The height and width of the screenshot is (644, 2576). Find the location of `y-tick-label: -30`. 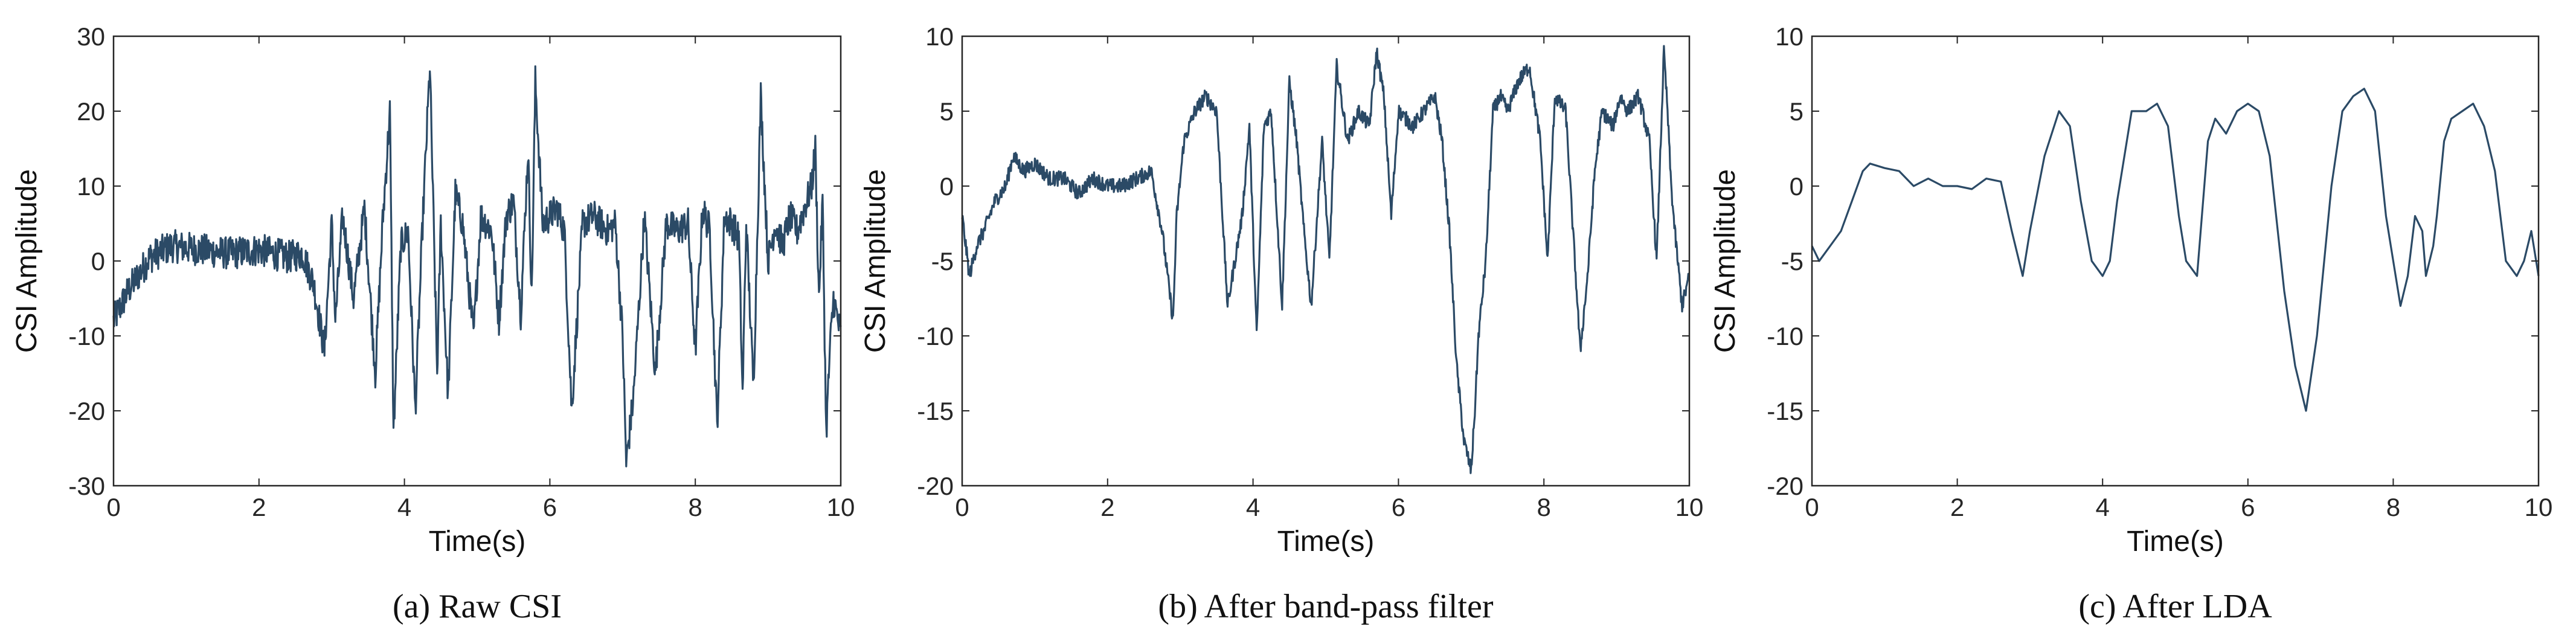

y-tick-label: -30 is located at coordinates (86, 486).